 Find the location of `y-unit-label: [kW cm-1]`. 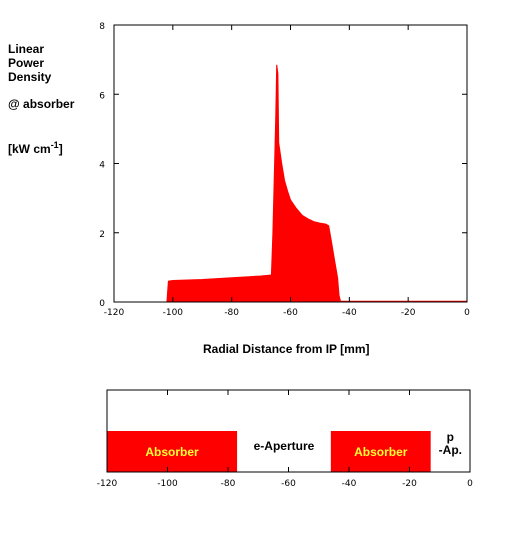

y-unit-label: [kW cm-1] is located at coordinates (35, 147).